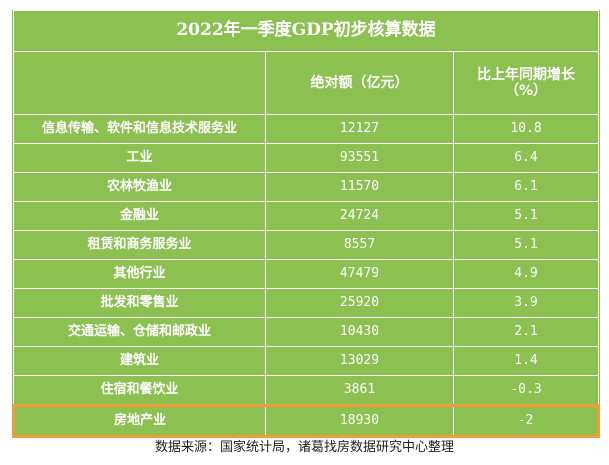 This screenshot has width=609, height=465. What do you see at coordinates (139, 303) in the screenshot?
I see `industry-cell: 批发和零售业` at bounding box center [139, 303].